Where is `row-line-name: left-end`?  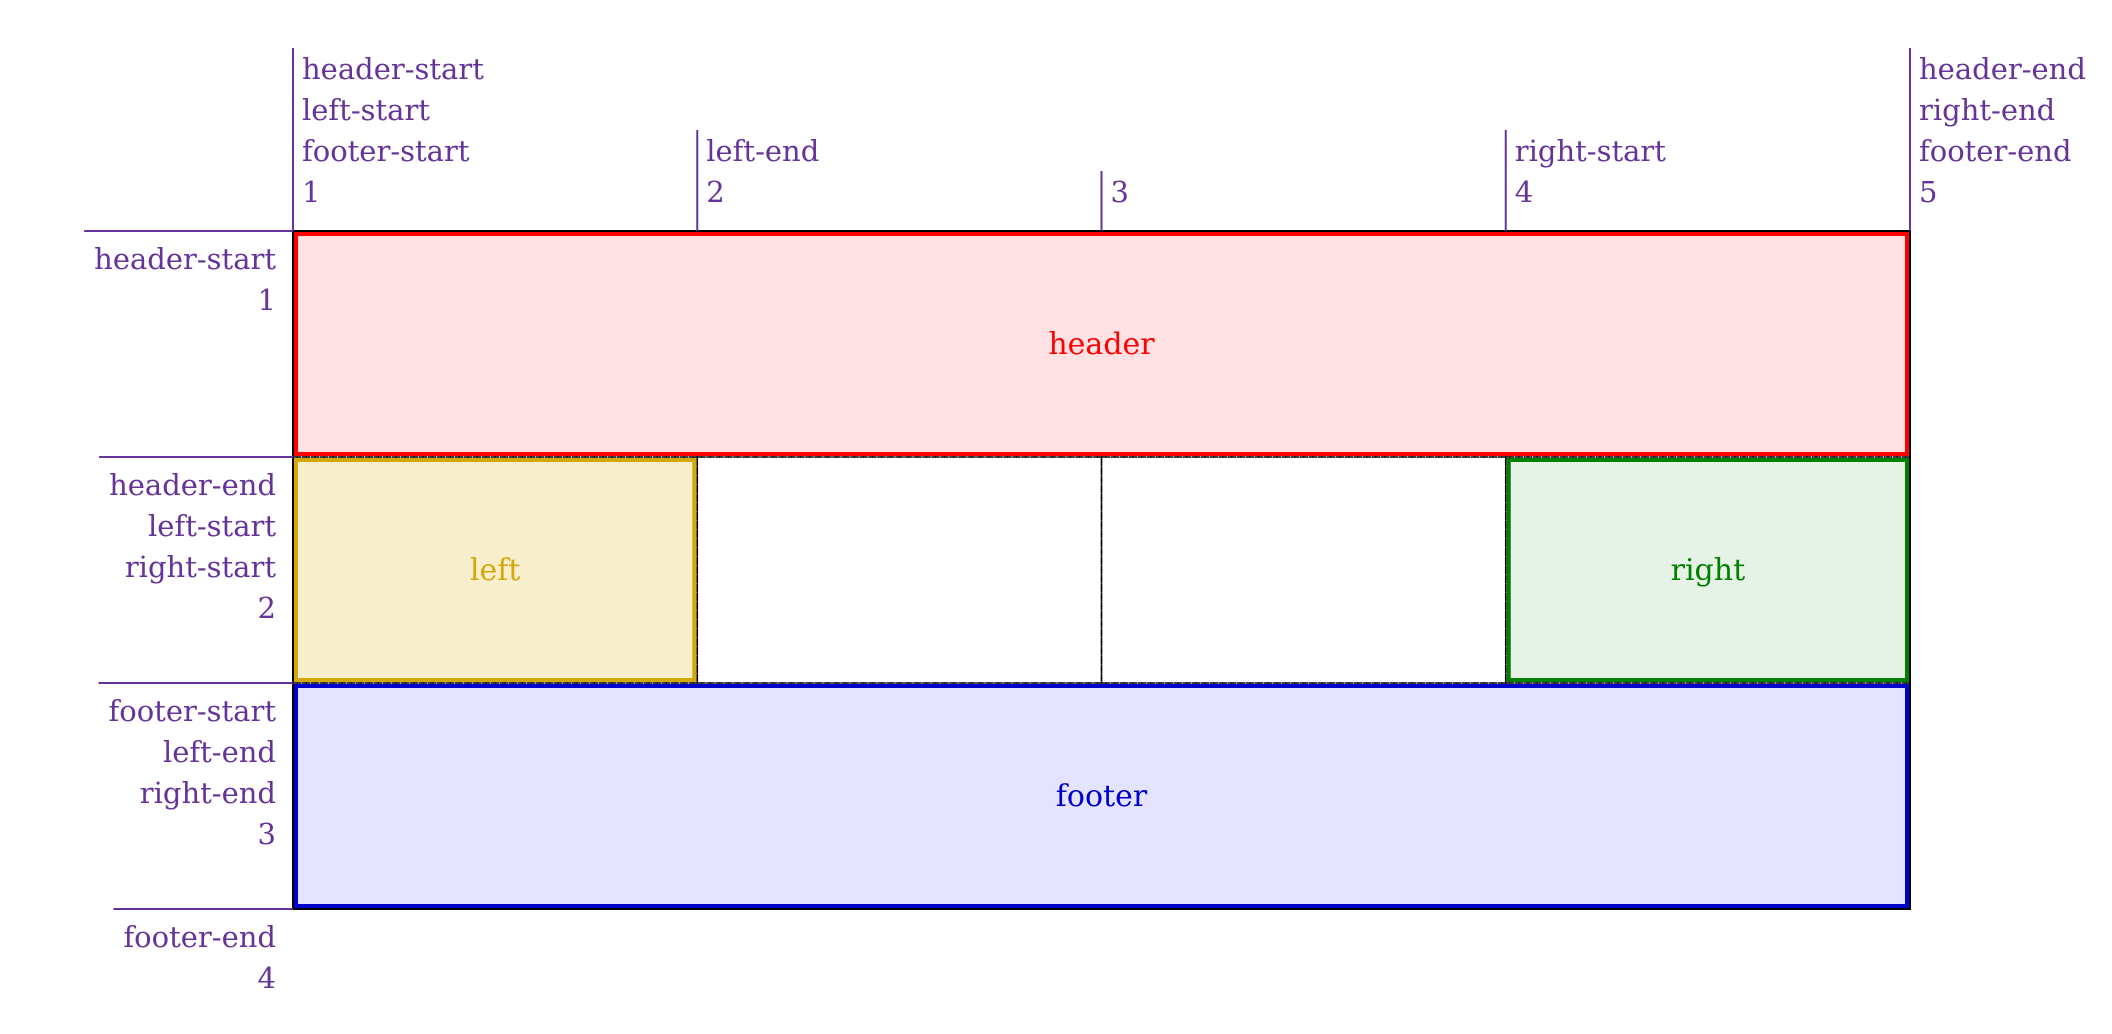
row-line-name: left-end is located at coordinates (219, 752).